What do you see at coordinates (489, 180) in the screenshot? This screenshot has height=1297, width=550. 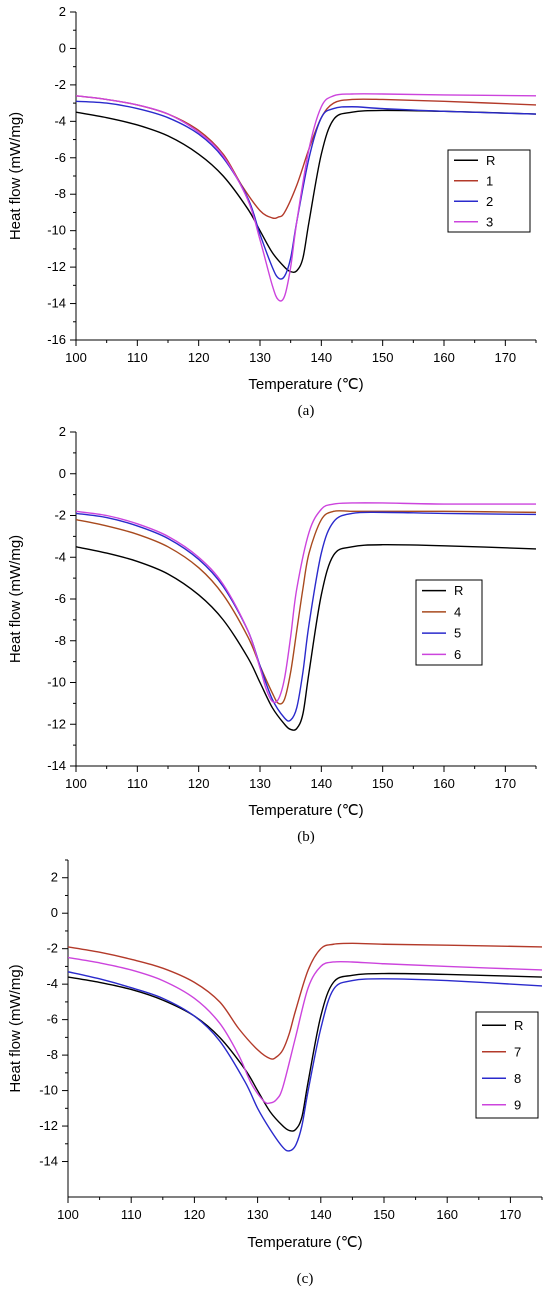 I see `legend-label-1: 1` at bounding box center [489, 180].